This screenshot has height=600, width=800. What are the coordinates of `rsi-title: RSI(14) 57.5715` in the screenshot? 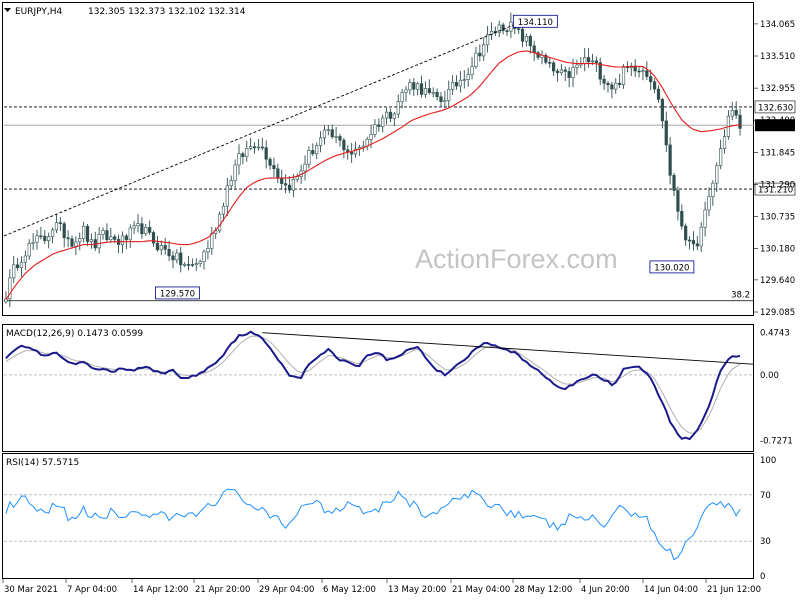 It's located at (42, 463).